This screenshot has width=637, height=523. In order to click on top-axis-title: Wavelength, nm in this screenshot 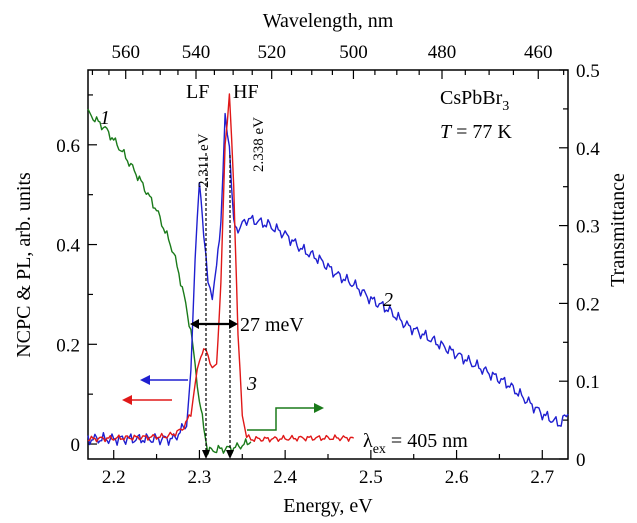, I will do `click(328, 21)`.